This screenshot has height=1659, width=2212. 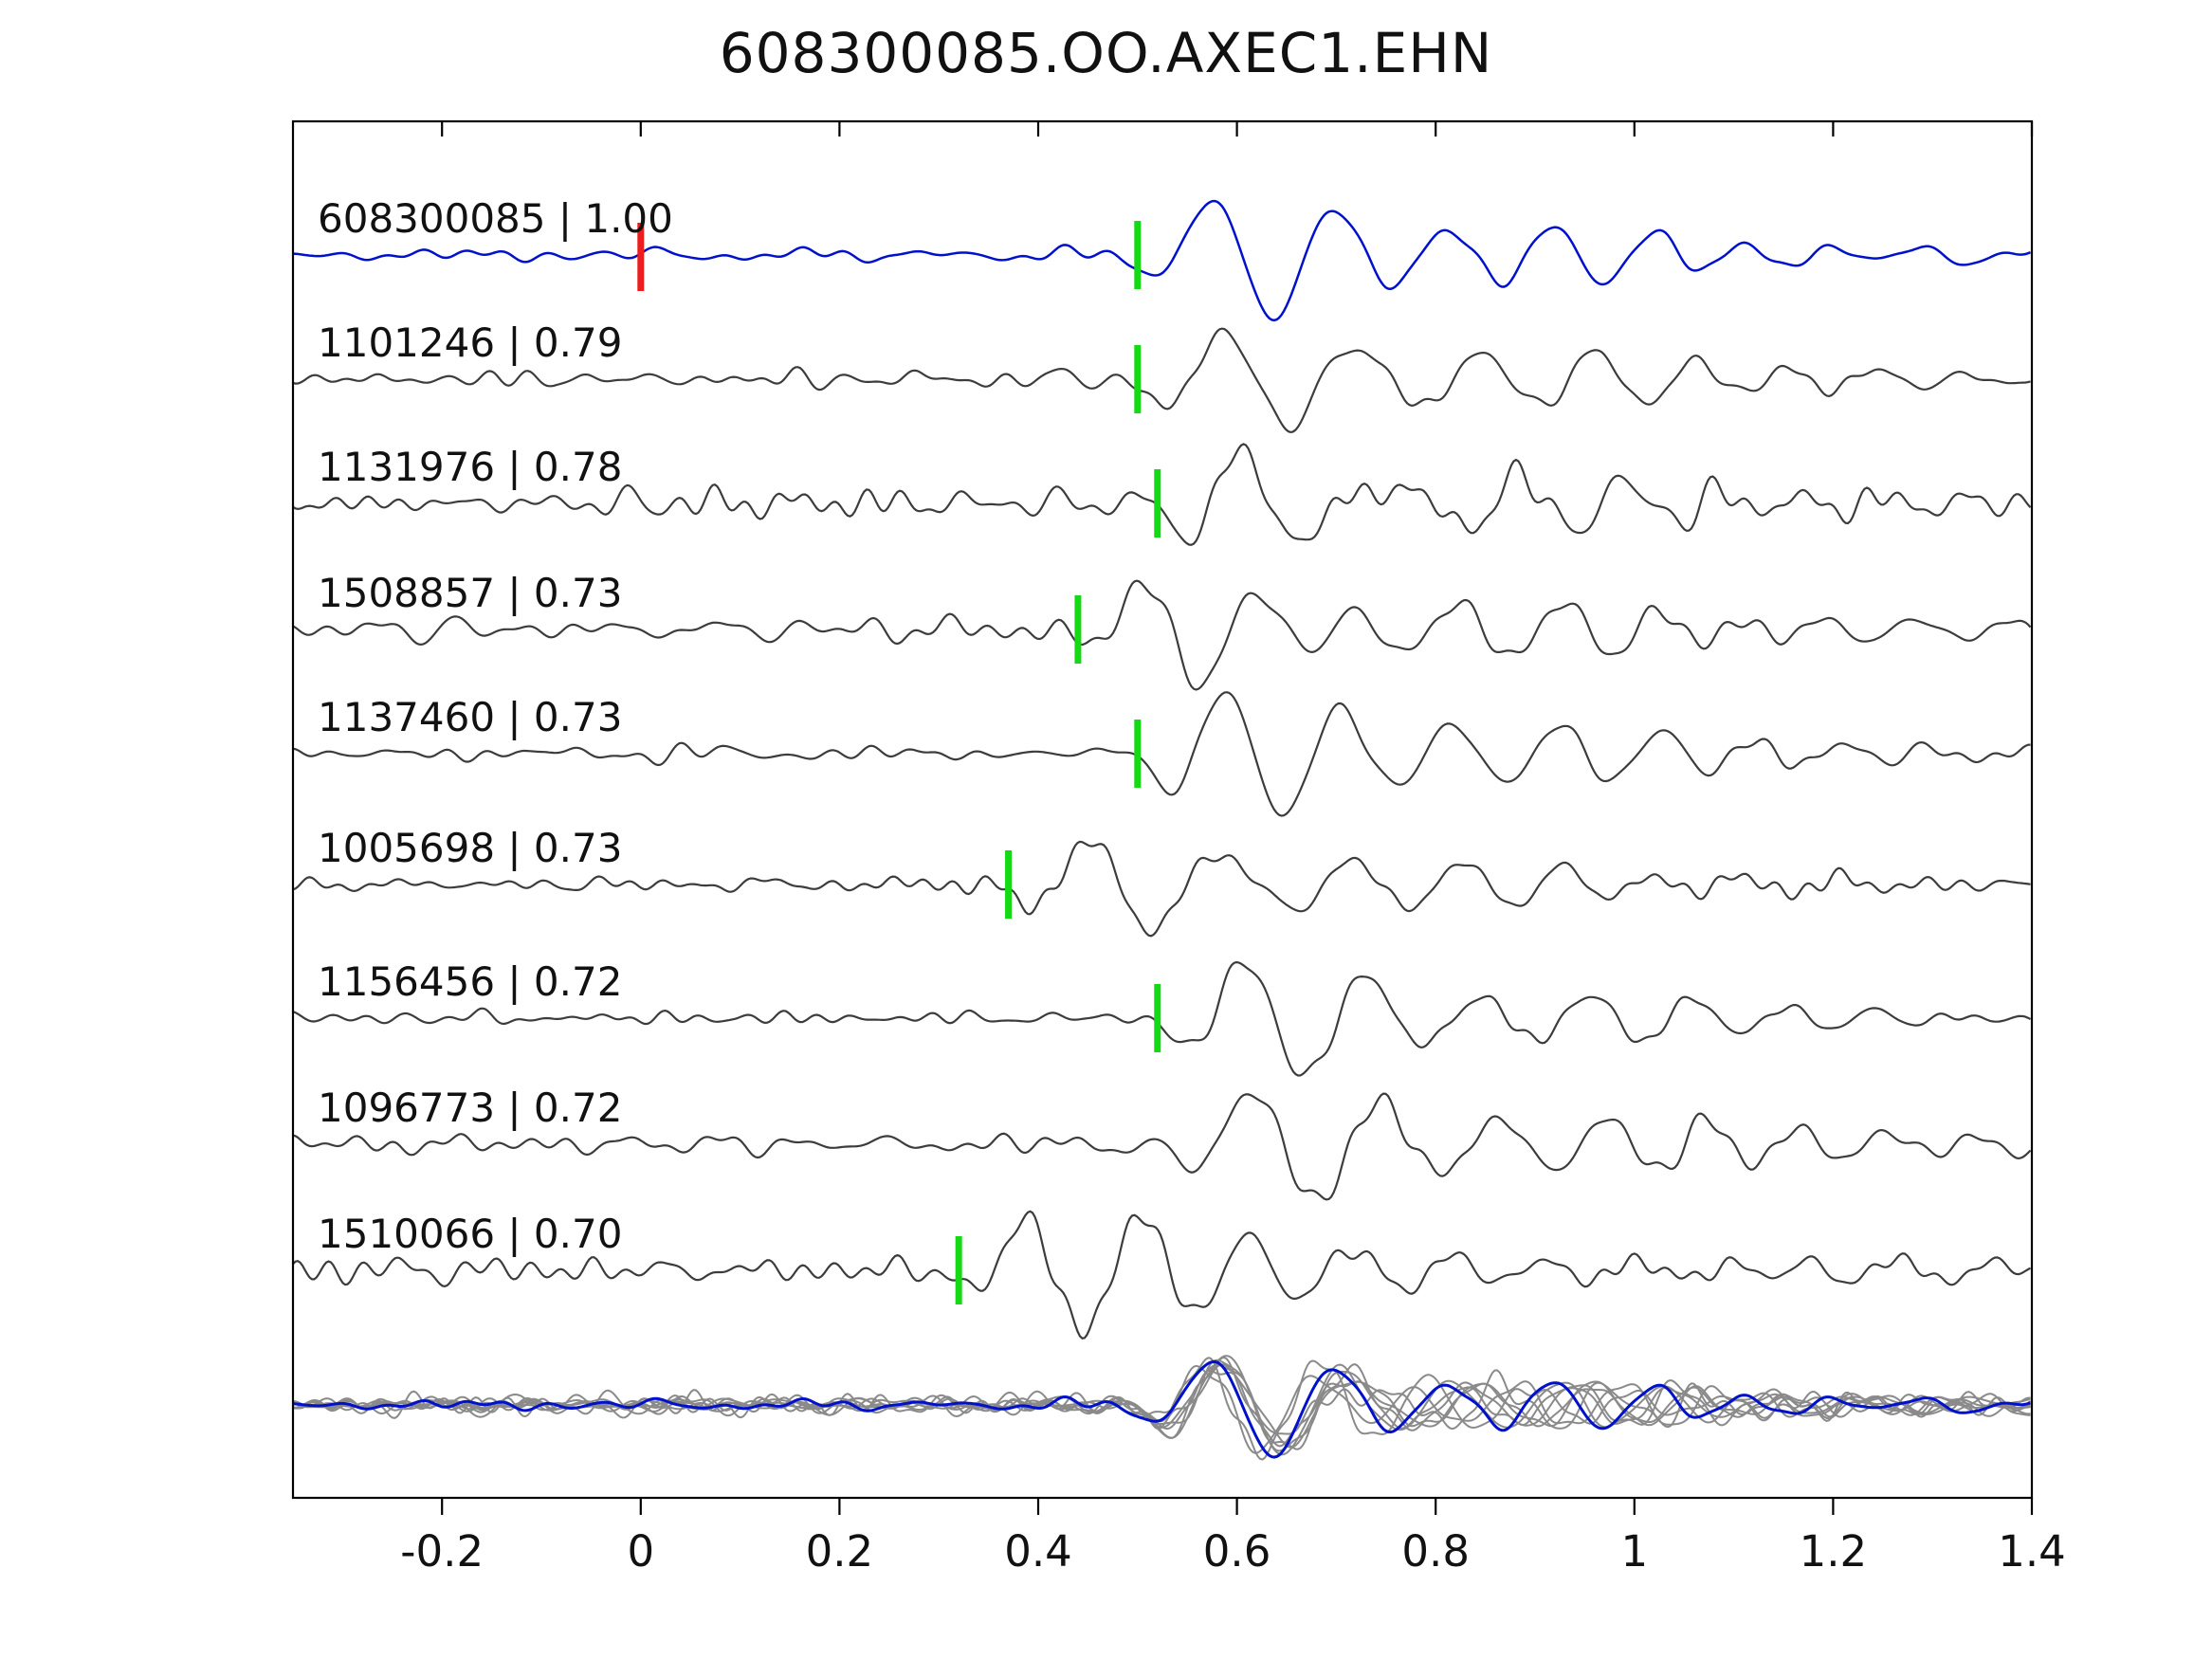 I want to click on trace-label-1096773: 1096773 | 0.72, so click(x=470, y=1108).